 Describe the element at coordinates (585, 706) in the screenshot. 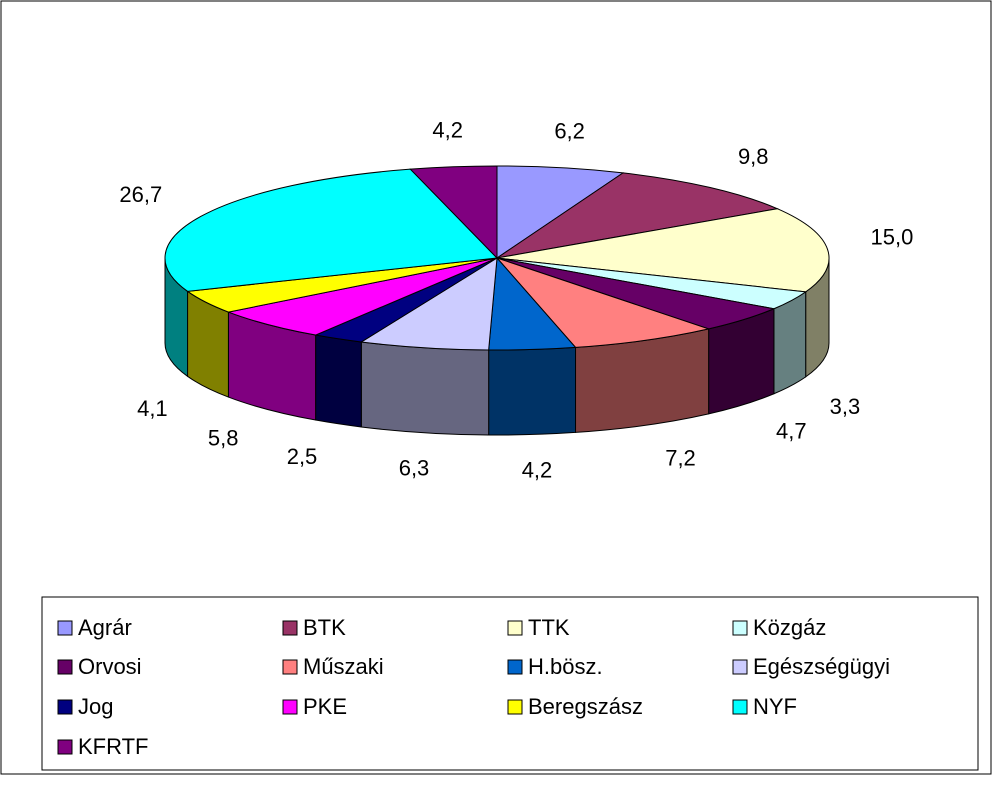

I see `legend-label: Beregszász` at that location.